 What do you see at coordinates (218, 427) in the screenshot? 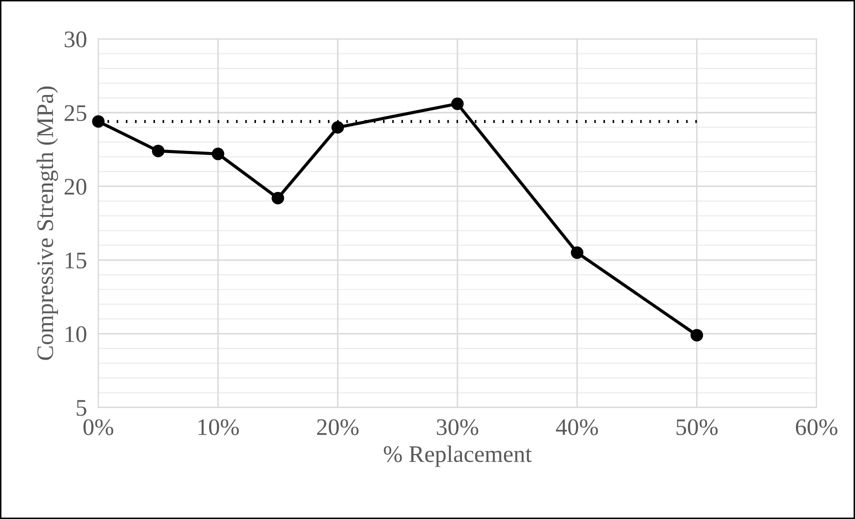
I see `x-tick-label: 10%` at bounding box center [218, 427].